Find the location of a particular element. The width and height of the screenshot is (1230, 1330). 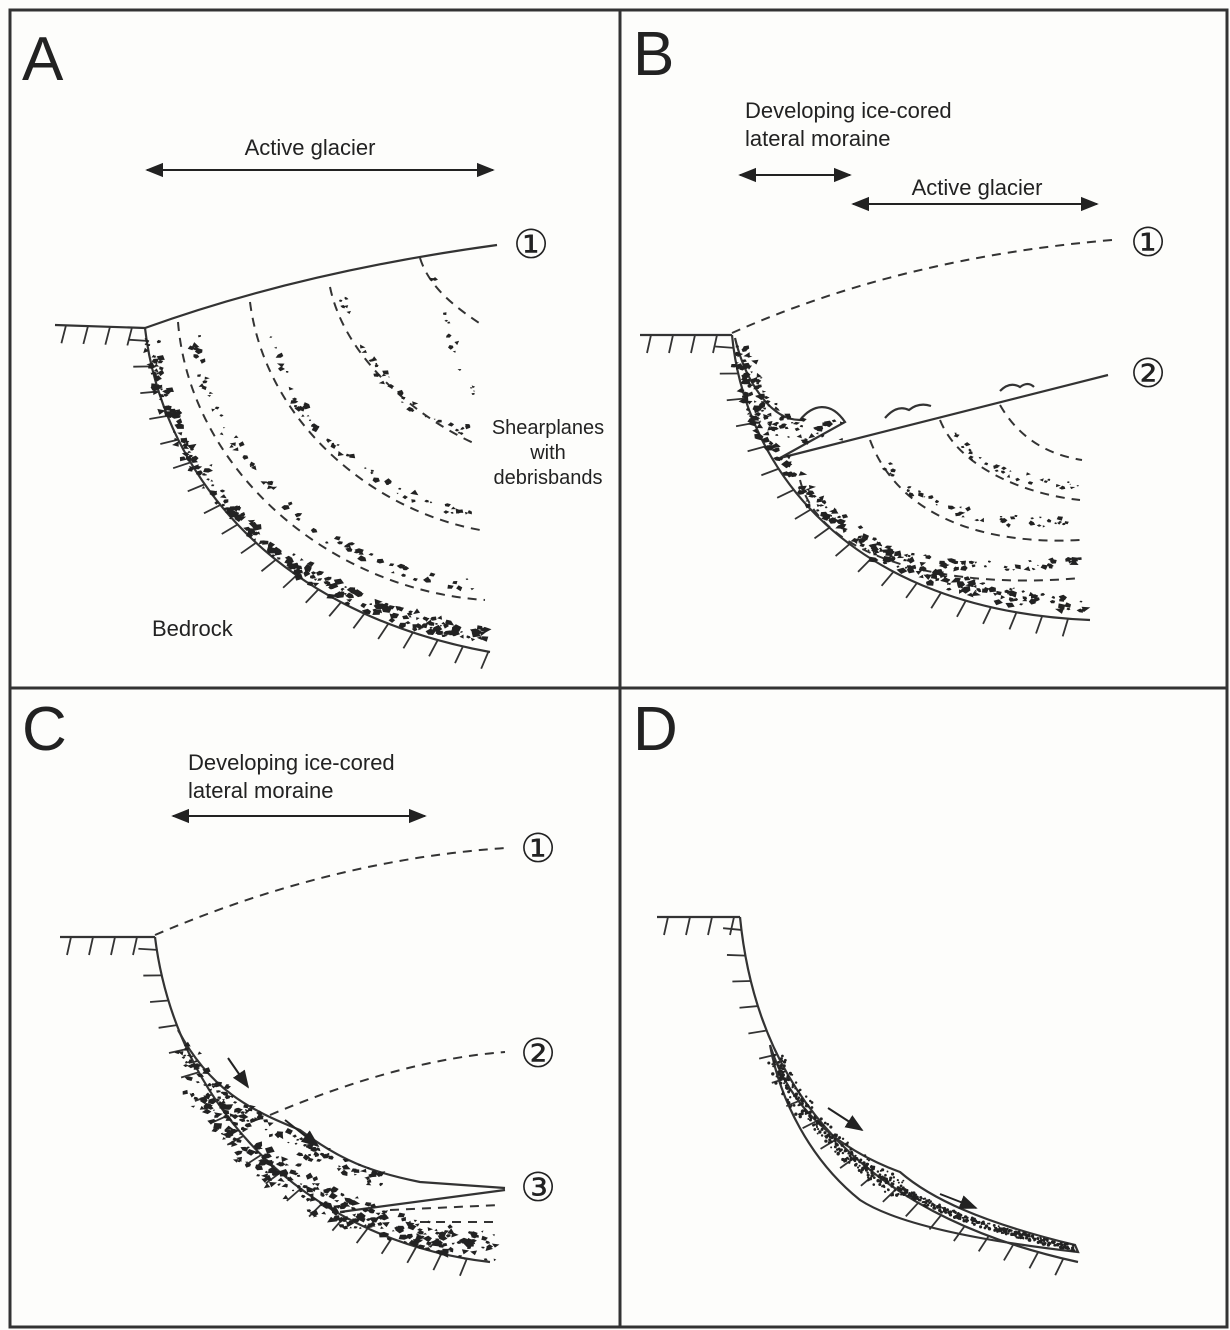

guide is located at coordinates (407, 365).